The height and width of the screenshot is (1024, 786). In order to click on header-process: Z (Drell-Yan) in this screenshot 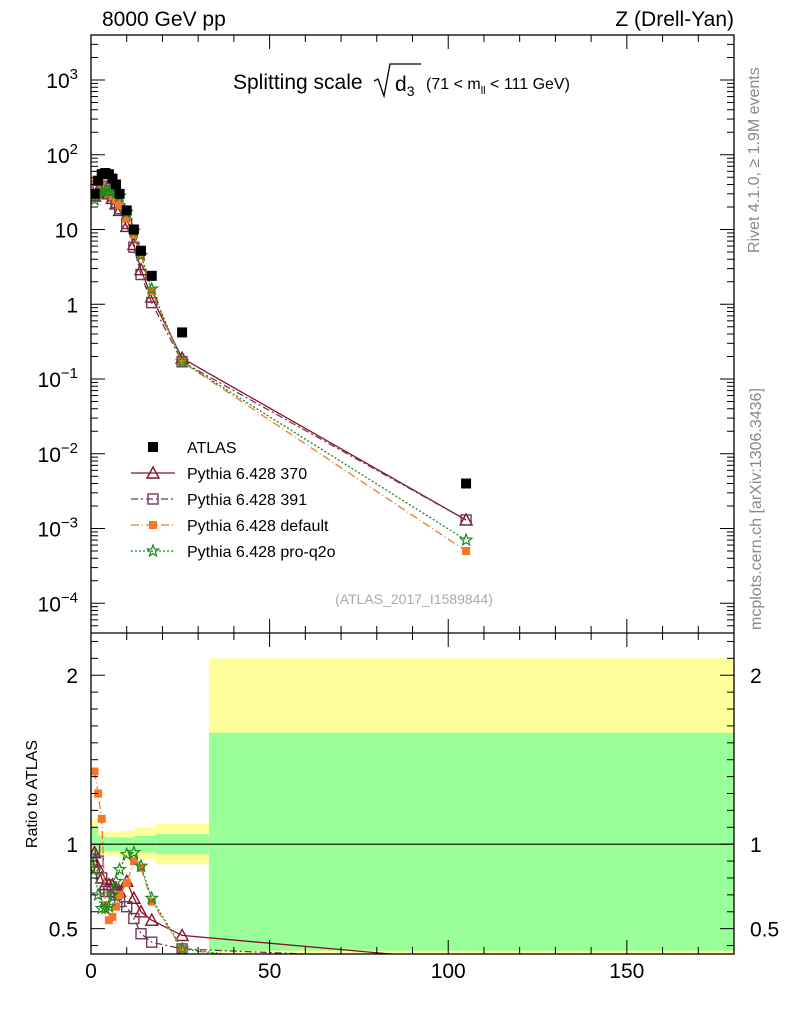, I will do `click(674, 19)`.